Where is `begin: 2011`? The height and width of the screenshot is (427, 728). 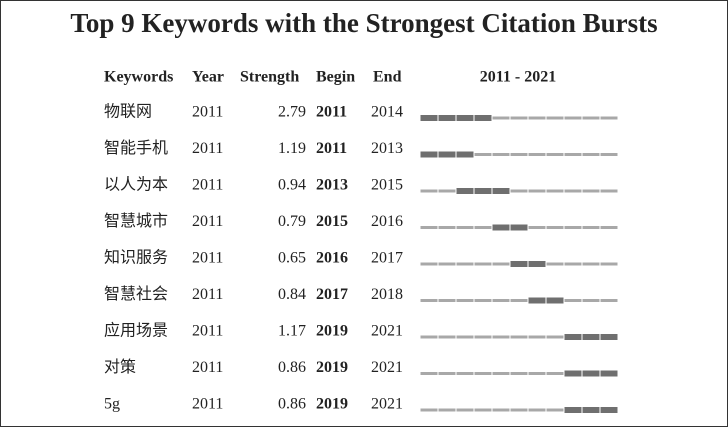 begin: 2011 is located at coordinates (331, 112).